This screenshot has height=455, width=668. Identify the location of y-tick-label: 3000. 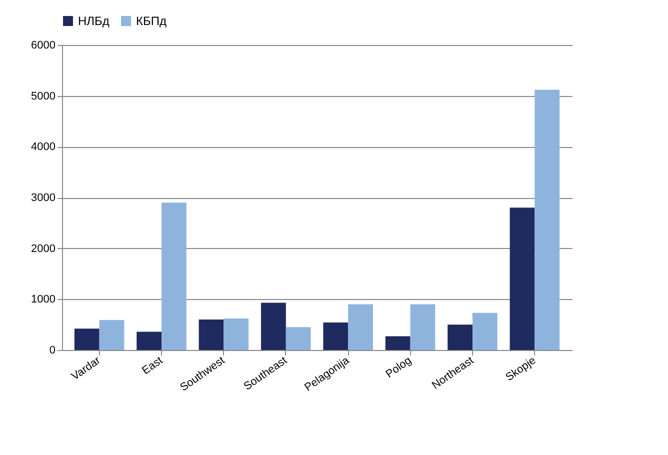
(43, 198).